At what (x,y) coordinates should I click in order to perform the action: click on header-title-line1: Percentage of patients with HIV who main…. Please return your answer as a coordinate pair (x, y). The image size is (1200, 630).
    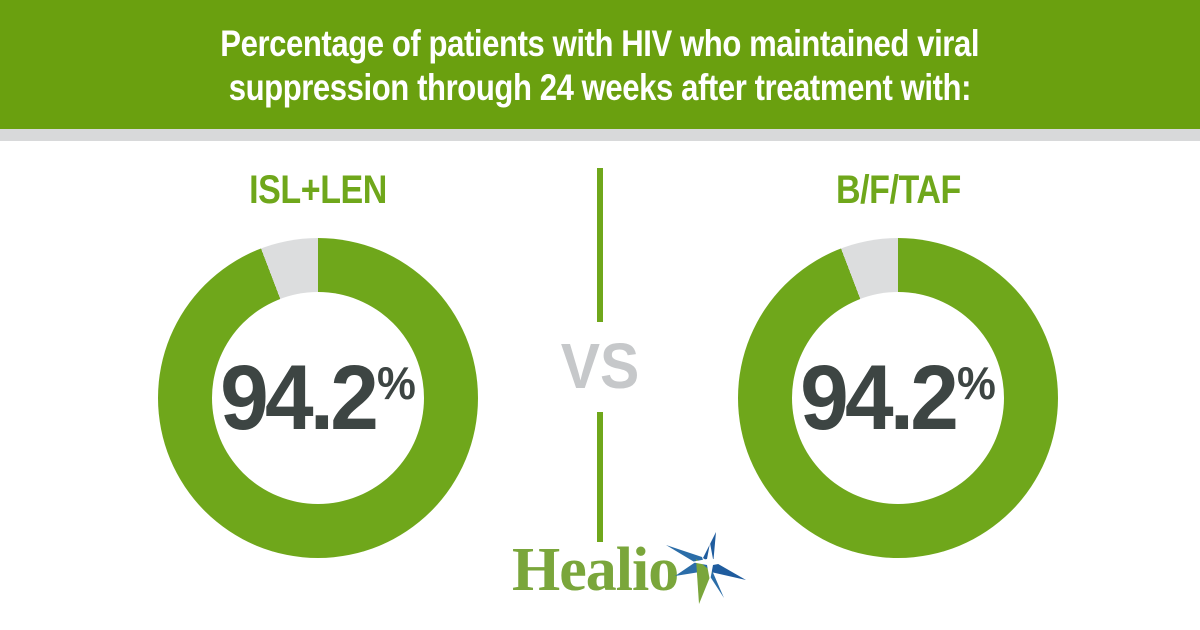
    Looking at the image, I should click on (600, 43).